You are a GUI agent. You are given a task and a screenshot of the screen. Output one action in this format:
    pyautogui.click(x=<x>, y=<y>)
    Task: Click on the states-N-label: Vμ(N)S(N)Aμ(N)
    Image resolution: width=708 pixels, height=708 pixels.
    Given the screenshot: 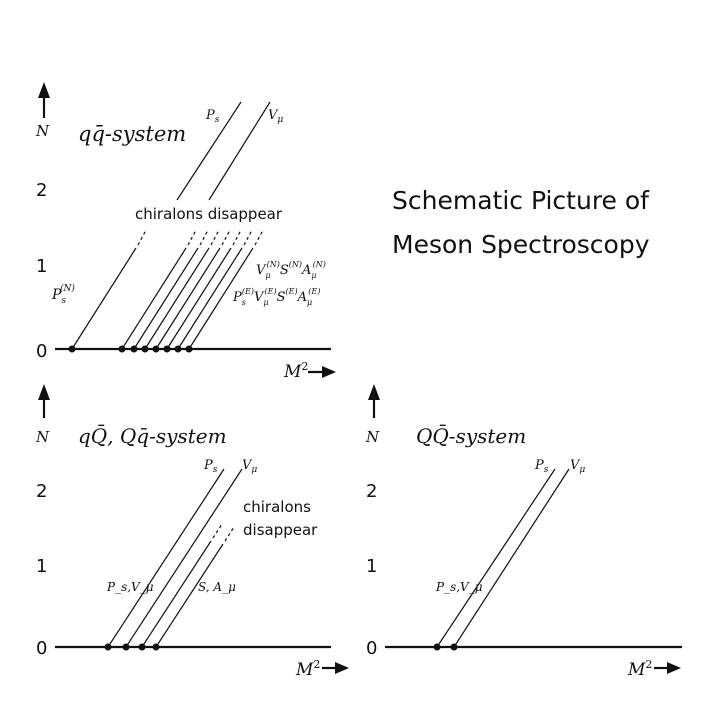 What is the action you would take?
    pyautogui.click(x=291, y=270)
    